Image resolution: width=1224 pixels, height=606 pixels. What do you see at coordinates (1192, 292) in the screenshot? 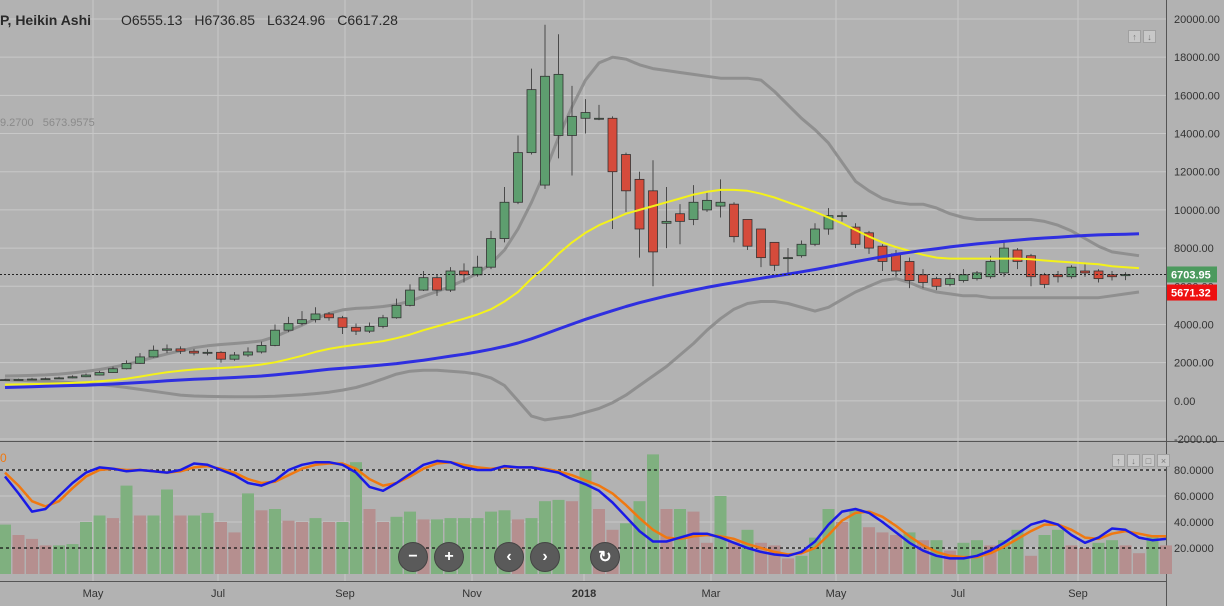
I see `other-price-label-bg` at bounding box center [1192, 292].